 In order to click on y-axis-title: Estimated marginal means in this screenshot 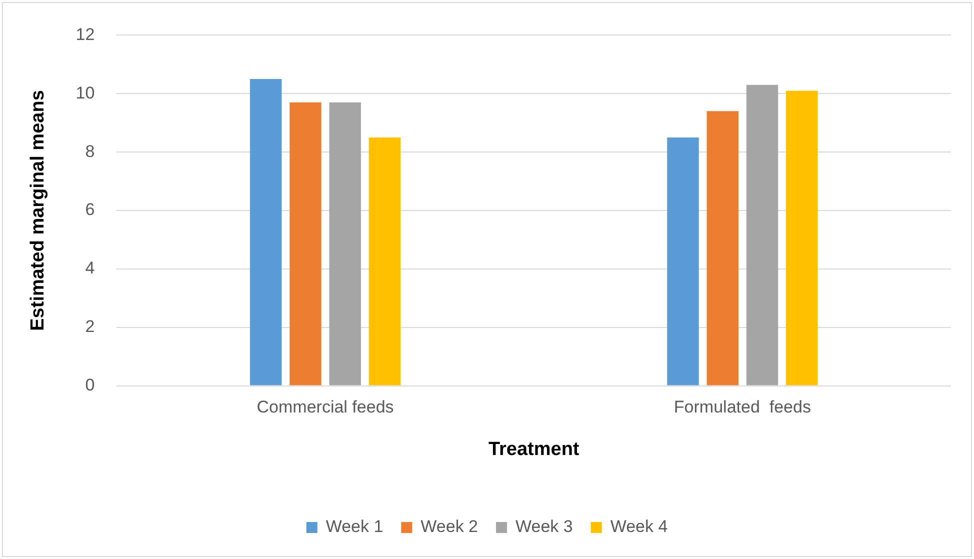, I will do `click(38, 210)`.